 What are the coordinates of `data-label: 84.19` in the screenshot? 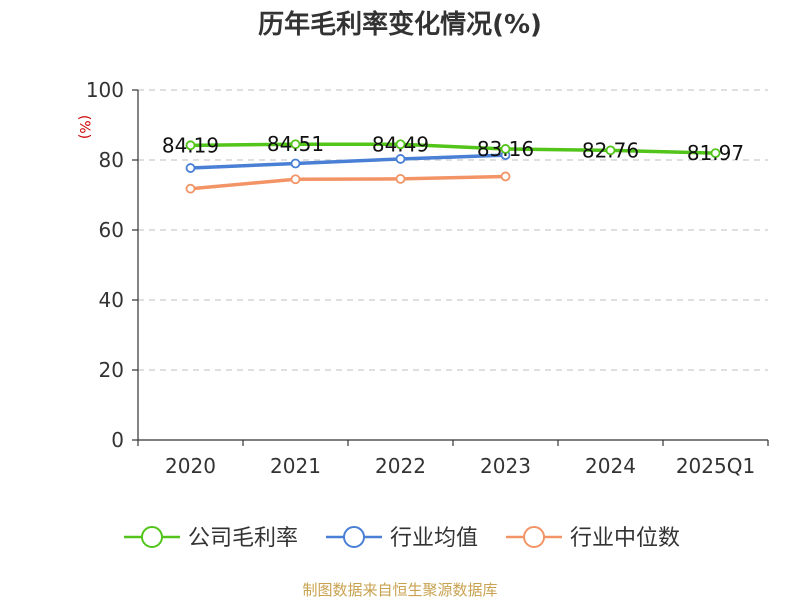 It's located at (190, 145).